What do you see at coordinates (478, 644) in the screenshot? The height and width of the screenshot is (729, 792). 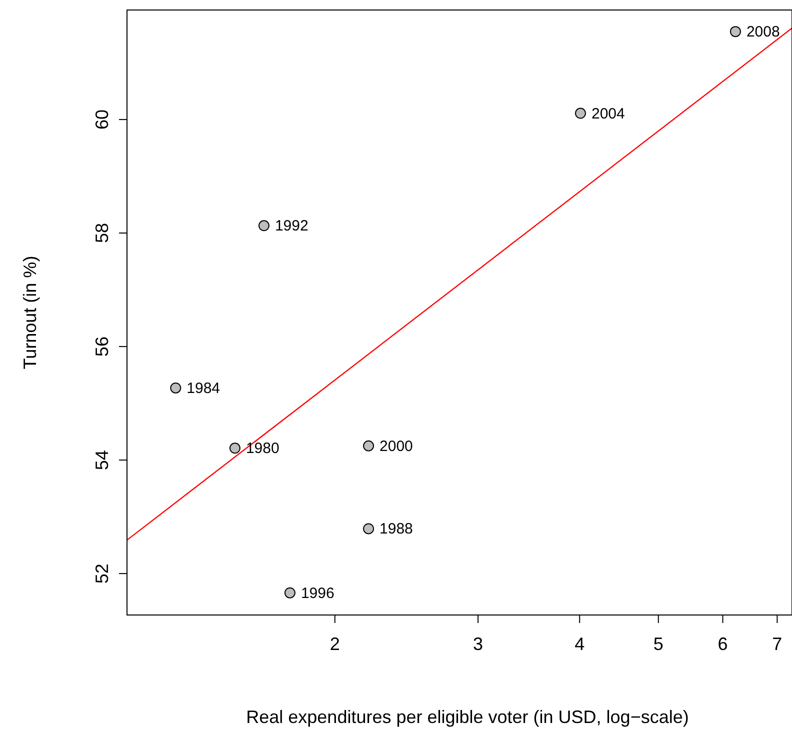 I see `x-tick-label: 3` at bounding box center [478, 644].